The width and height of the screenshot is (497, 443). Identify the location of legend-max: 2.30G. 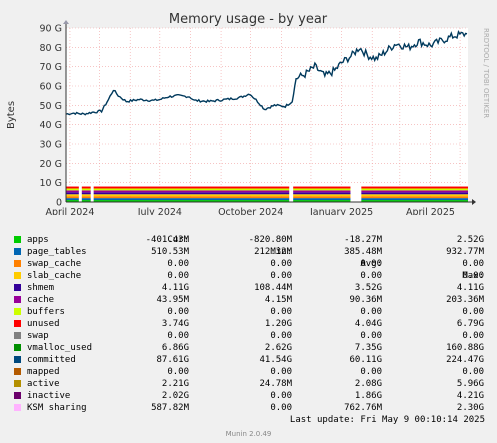
(470, 408).